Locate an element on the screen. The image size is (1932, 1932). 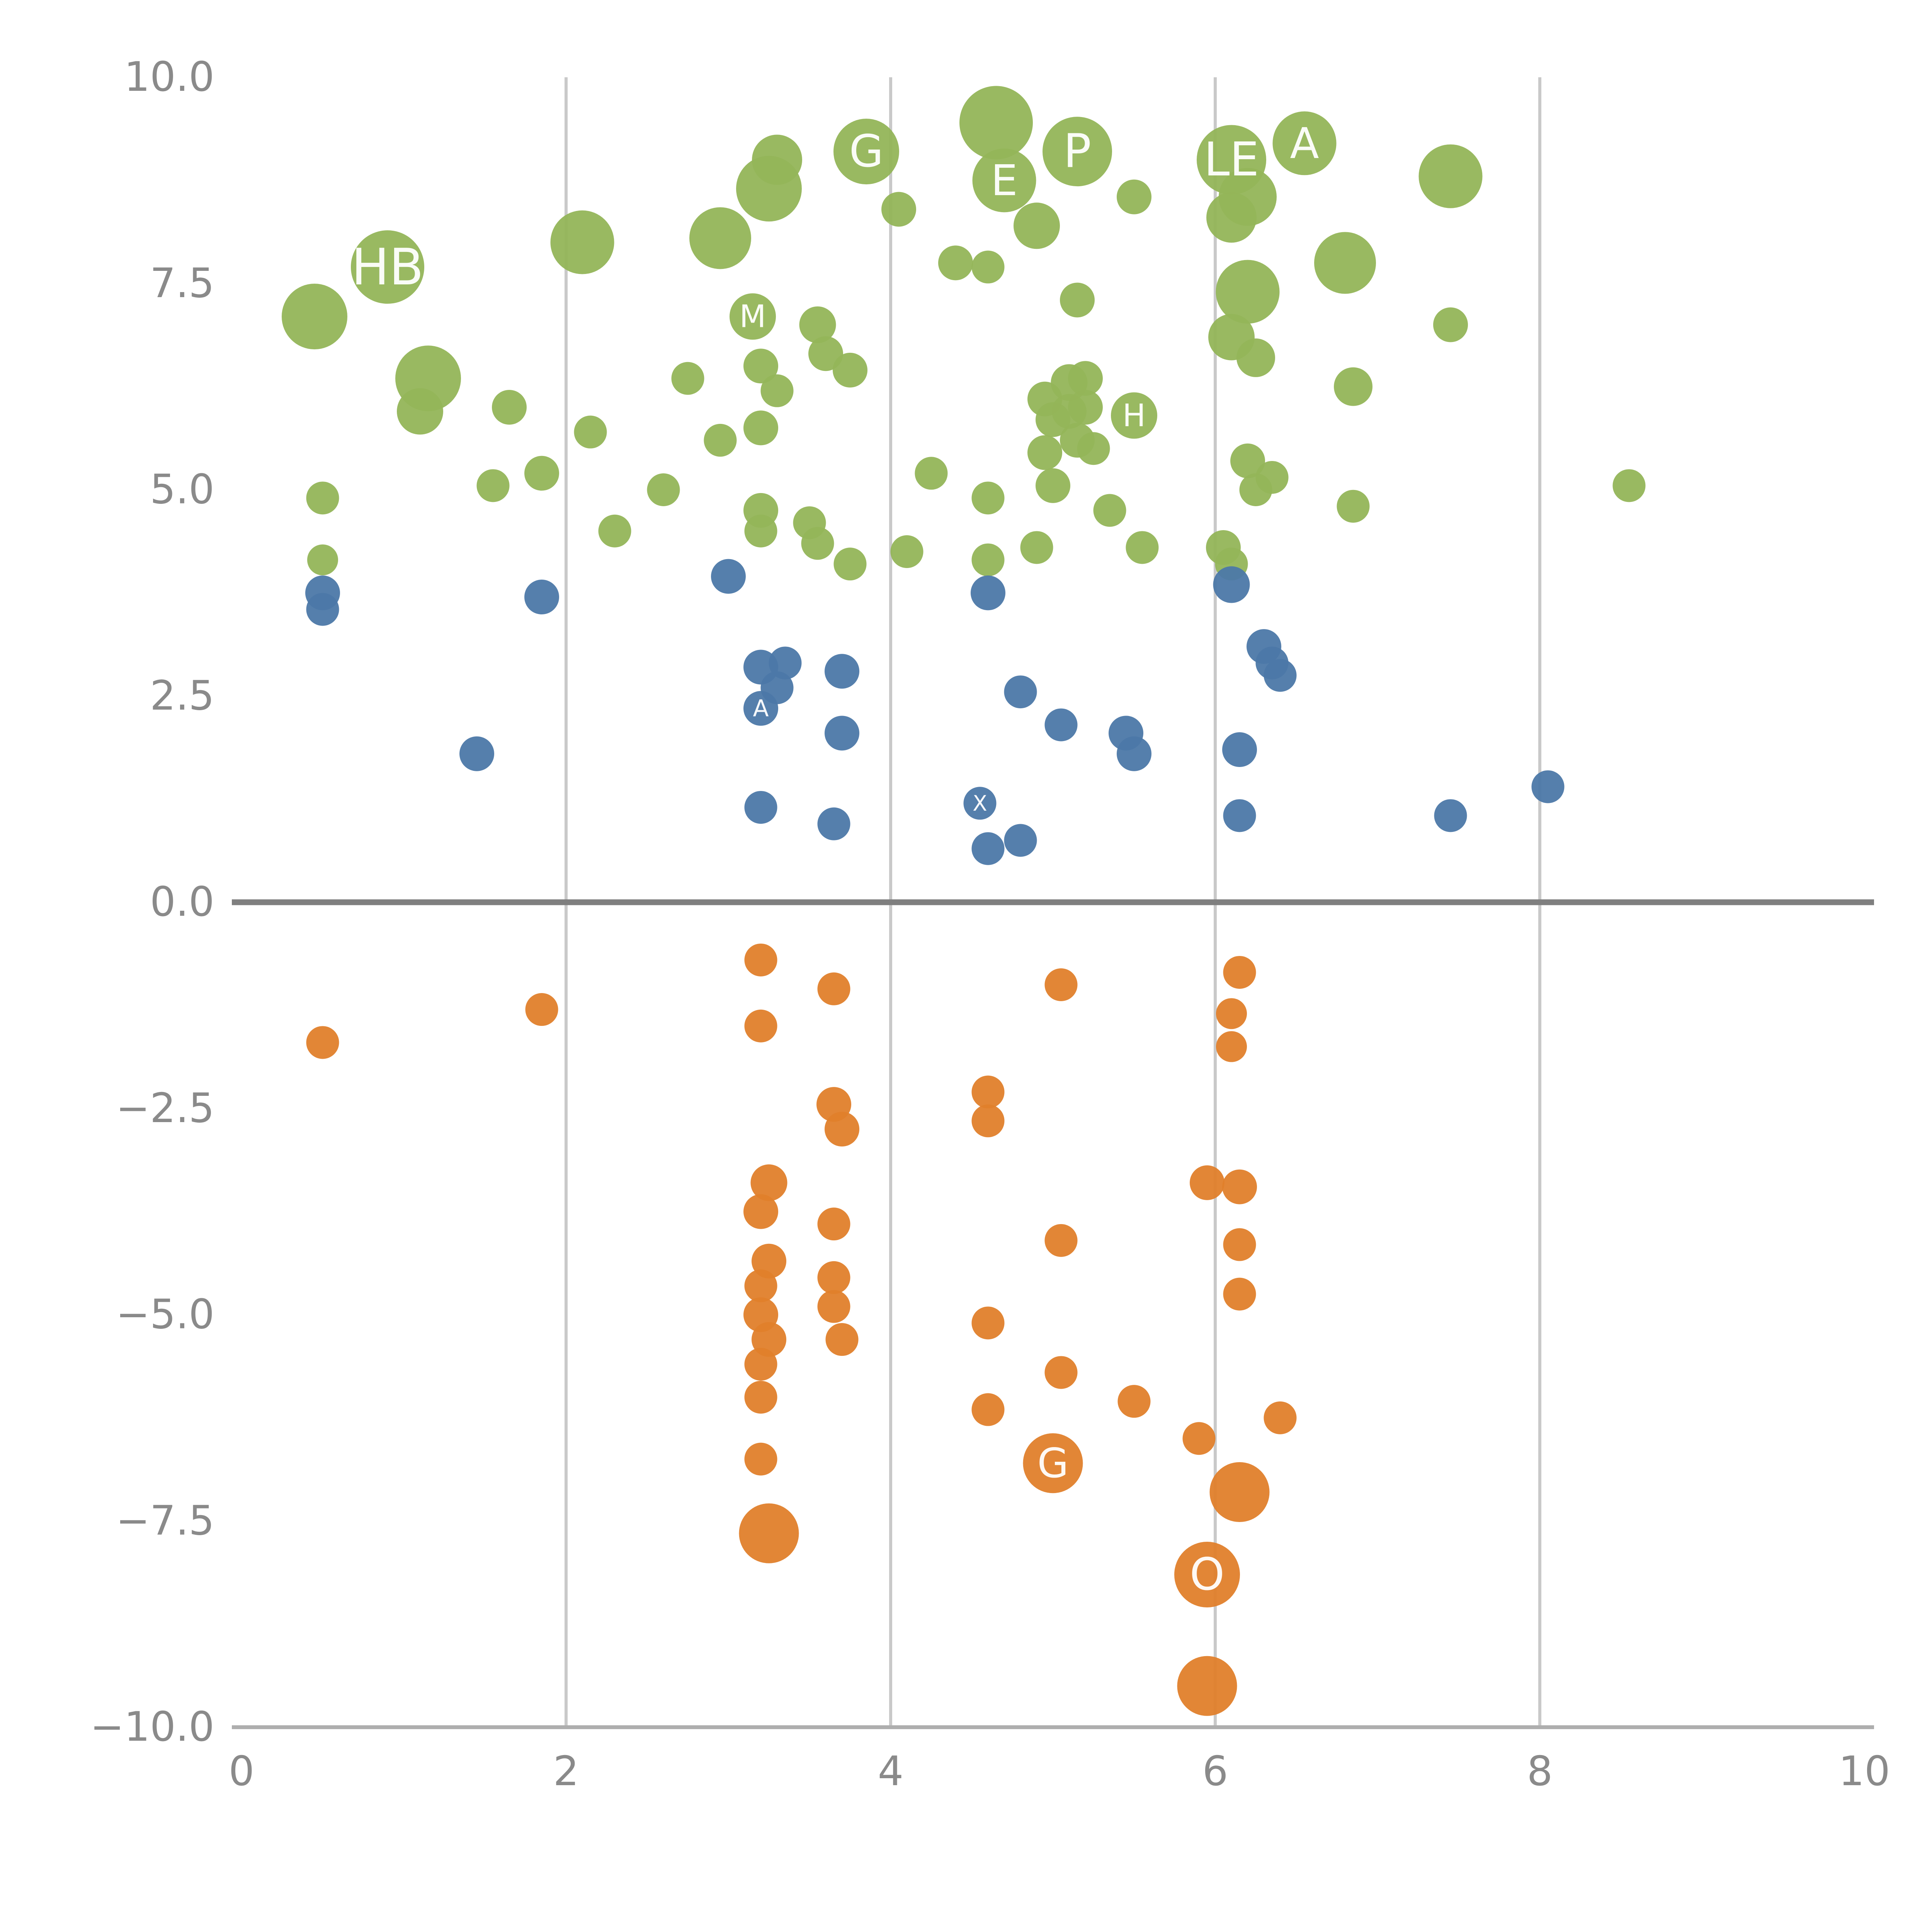
y-tick-label: −7.5 is located at coordinates (165, 1520).